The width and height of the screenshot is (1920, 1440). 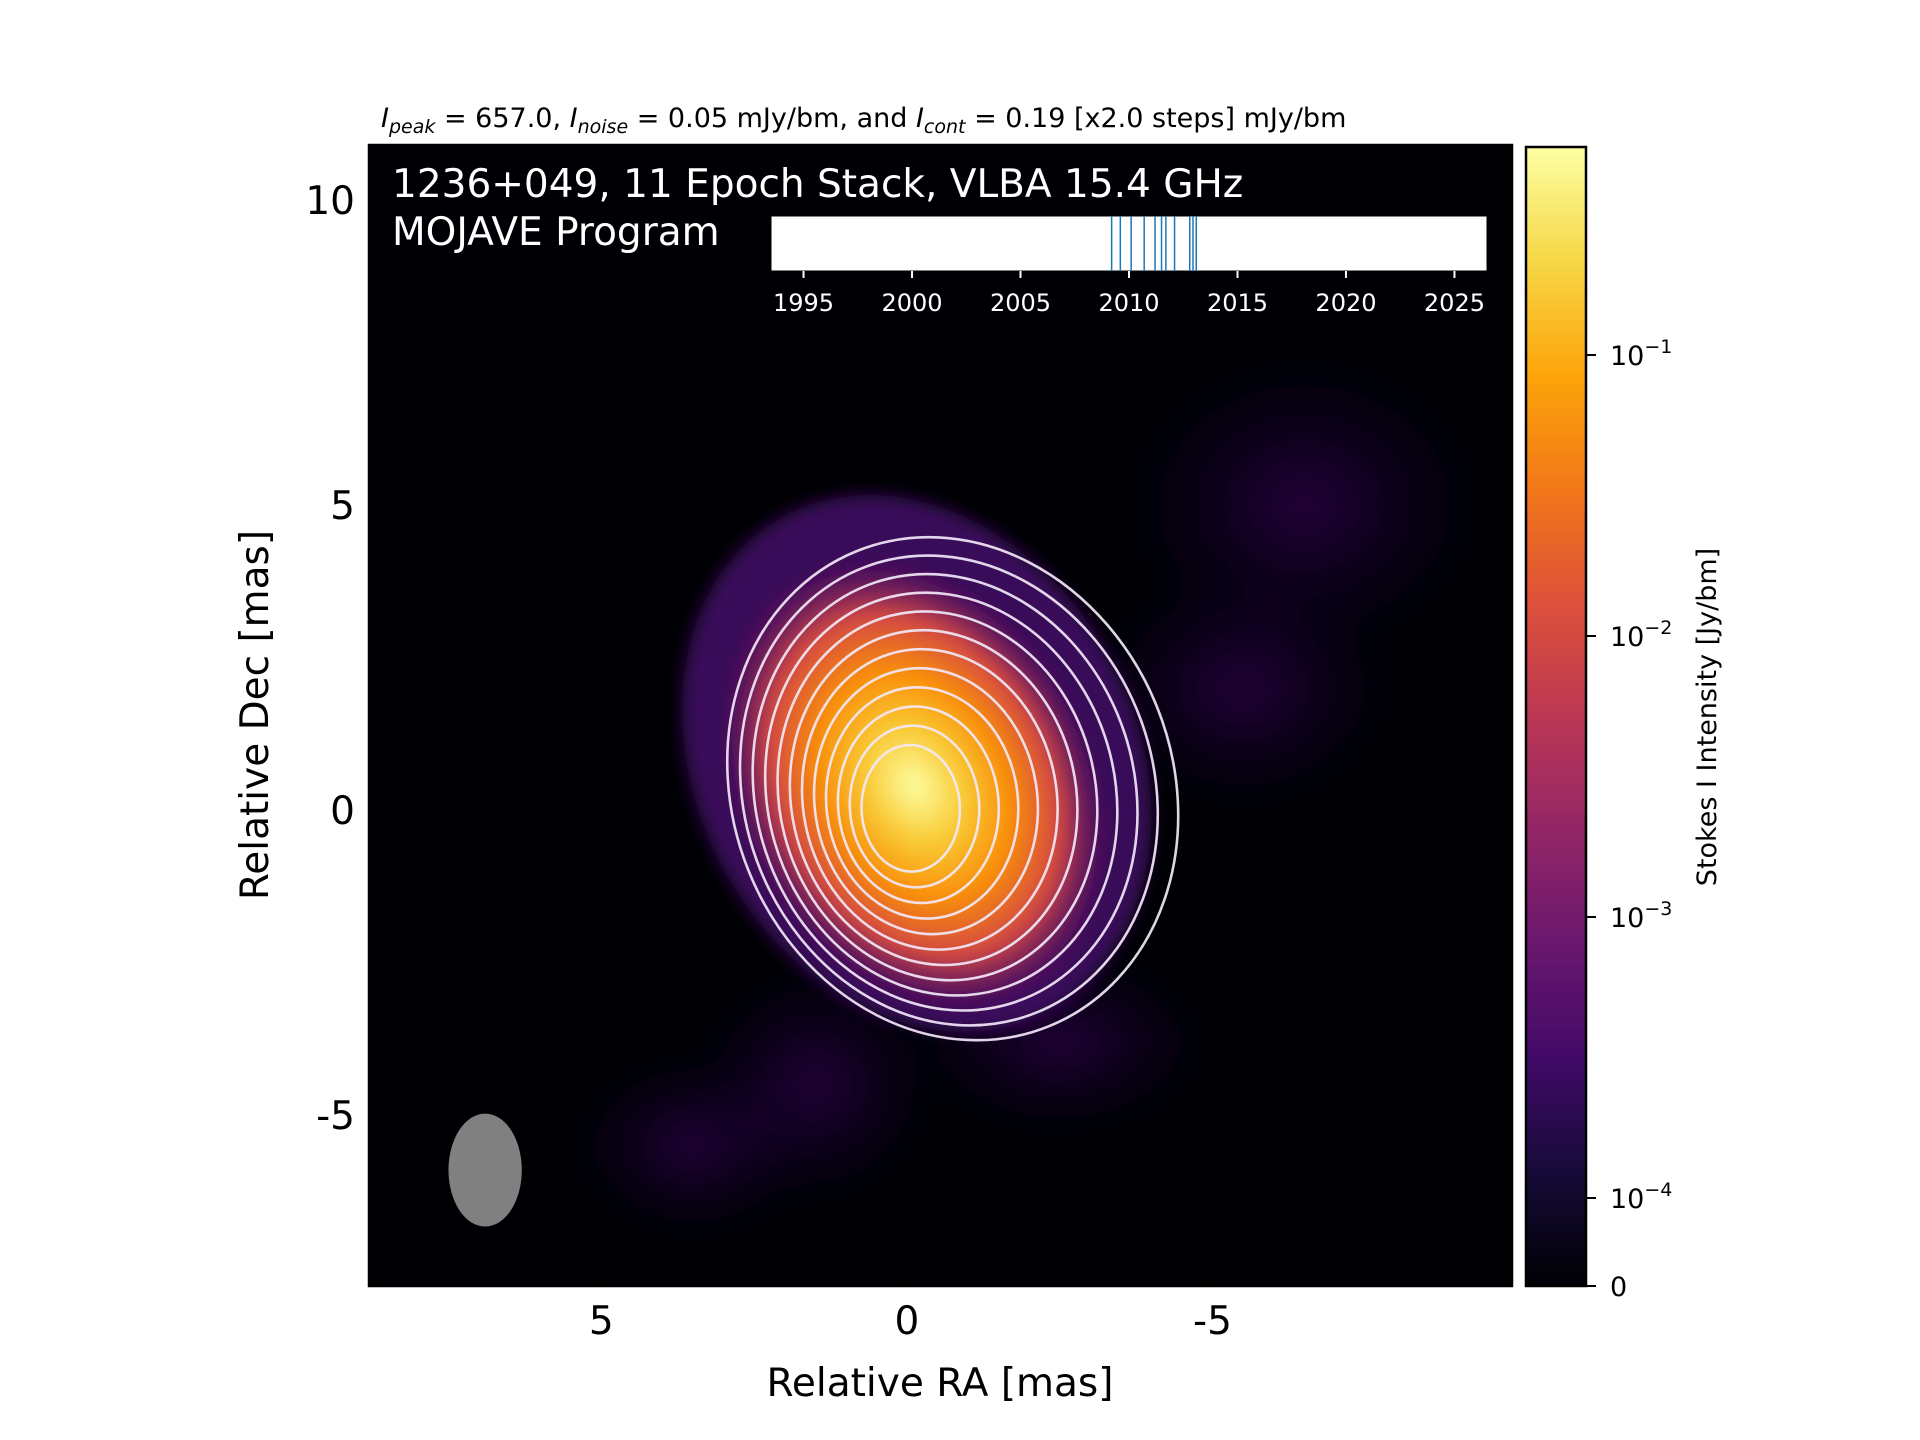 What do you see at coordinates (1129, 243) in the screenshot?
I see `timeline-box` at bounding box center [1129, 243].